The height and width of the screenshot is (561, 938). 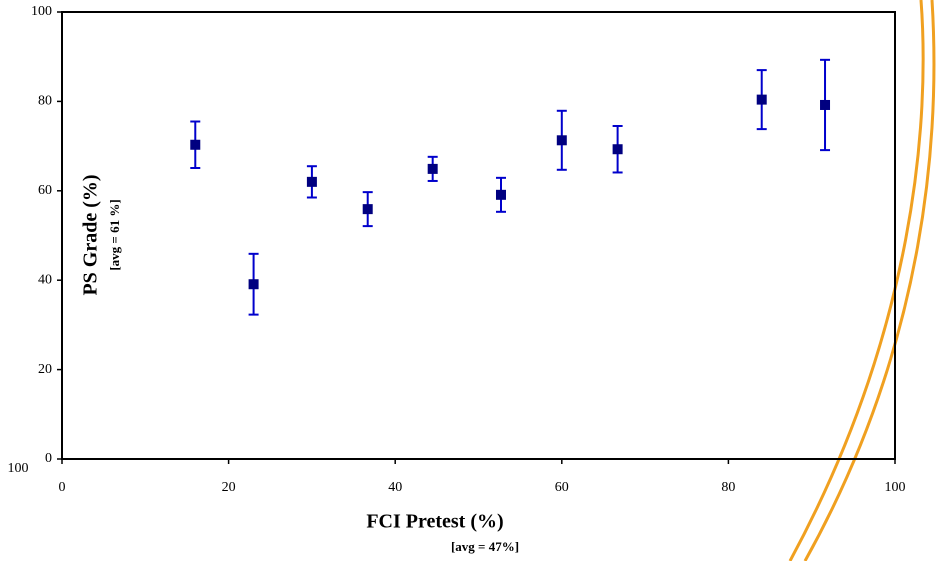 What do you see at coordinates (562, 487) in the screenshot?
I see `x-tick-label: 60` at bounding box center [562, 487].